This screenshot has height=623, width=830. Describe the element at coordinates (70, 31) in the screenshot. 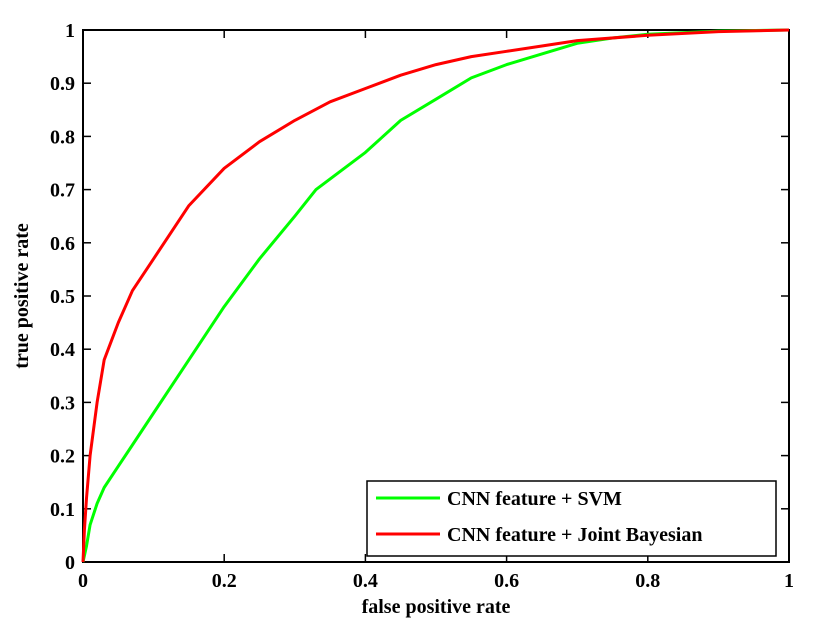

I see `y-tick-label: 1` at that location.